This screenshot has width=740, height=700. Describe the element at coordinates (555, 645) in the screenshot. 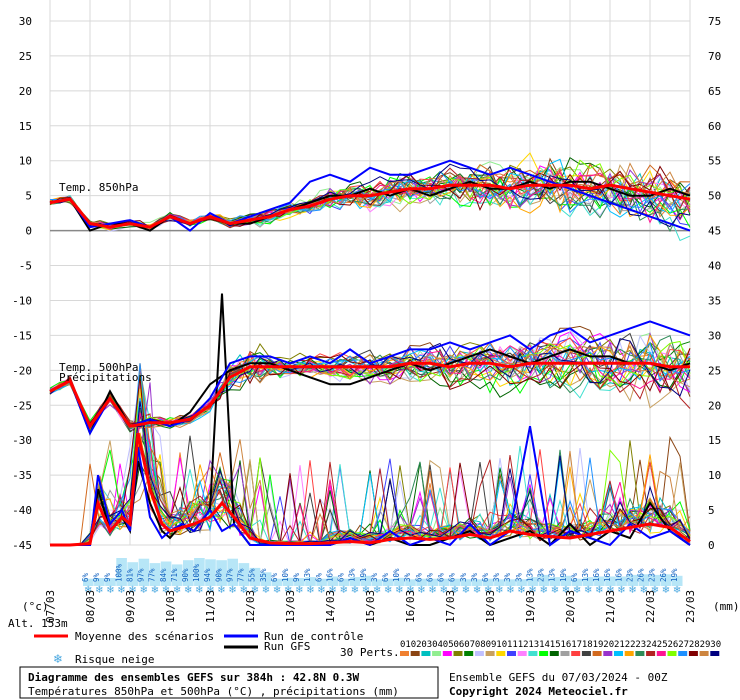

I see `pert-id: 15` at that location.